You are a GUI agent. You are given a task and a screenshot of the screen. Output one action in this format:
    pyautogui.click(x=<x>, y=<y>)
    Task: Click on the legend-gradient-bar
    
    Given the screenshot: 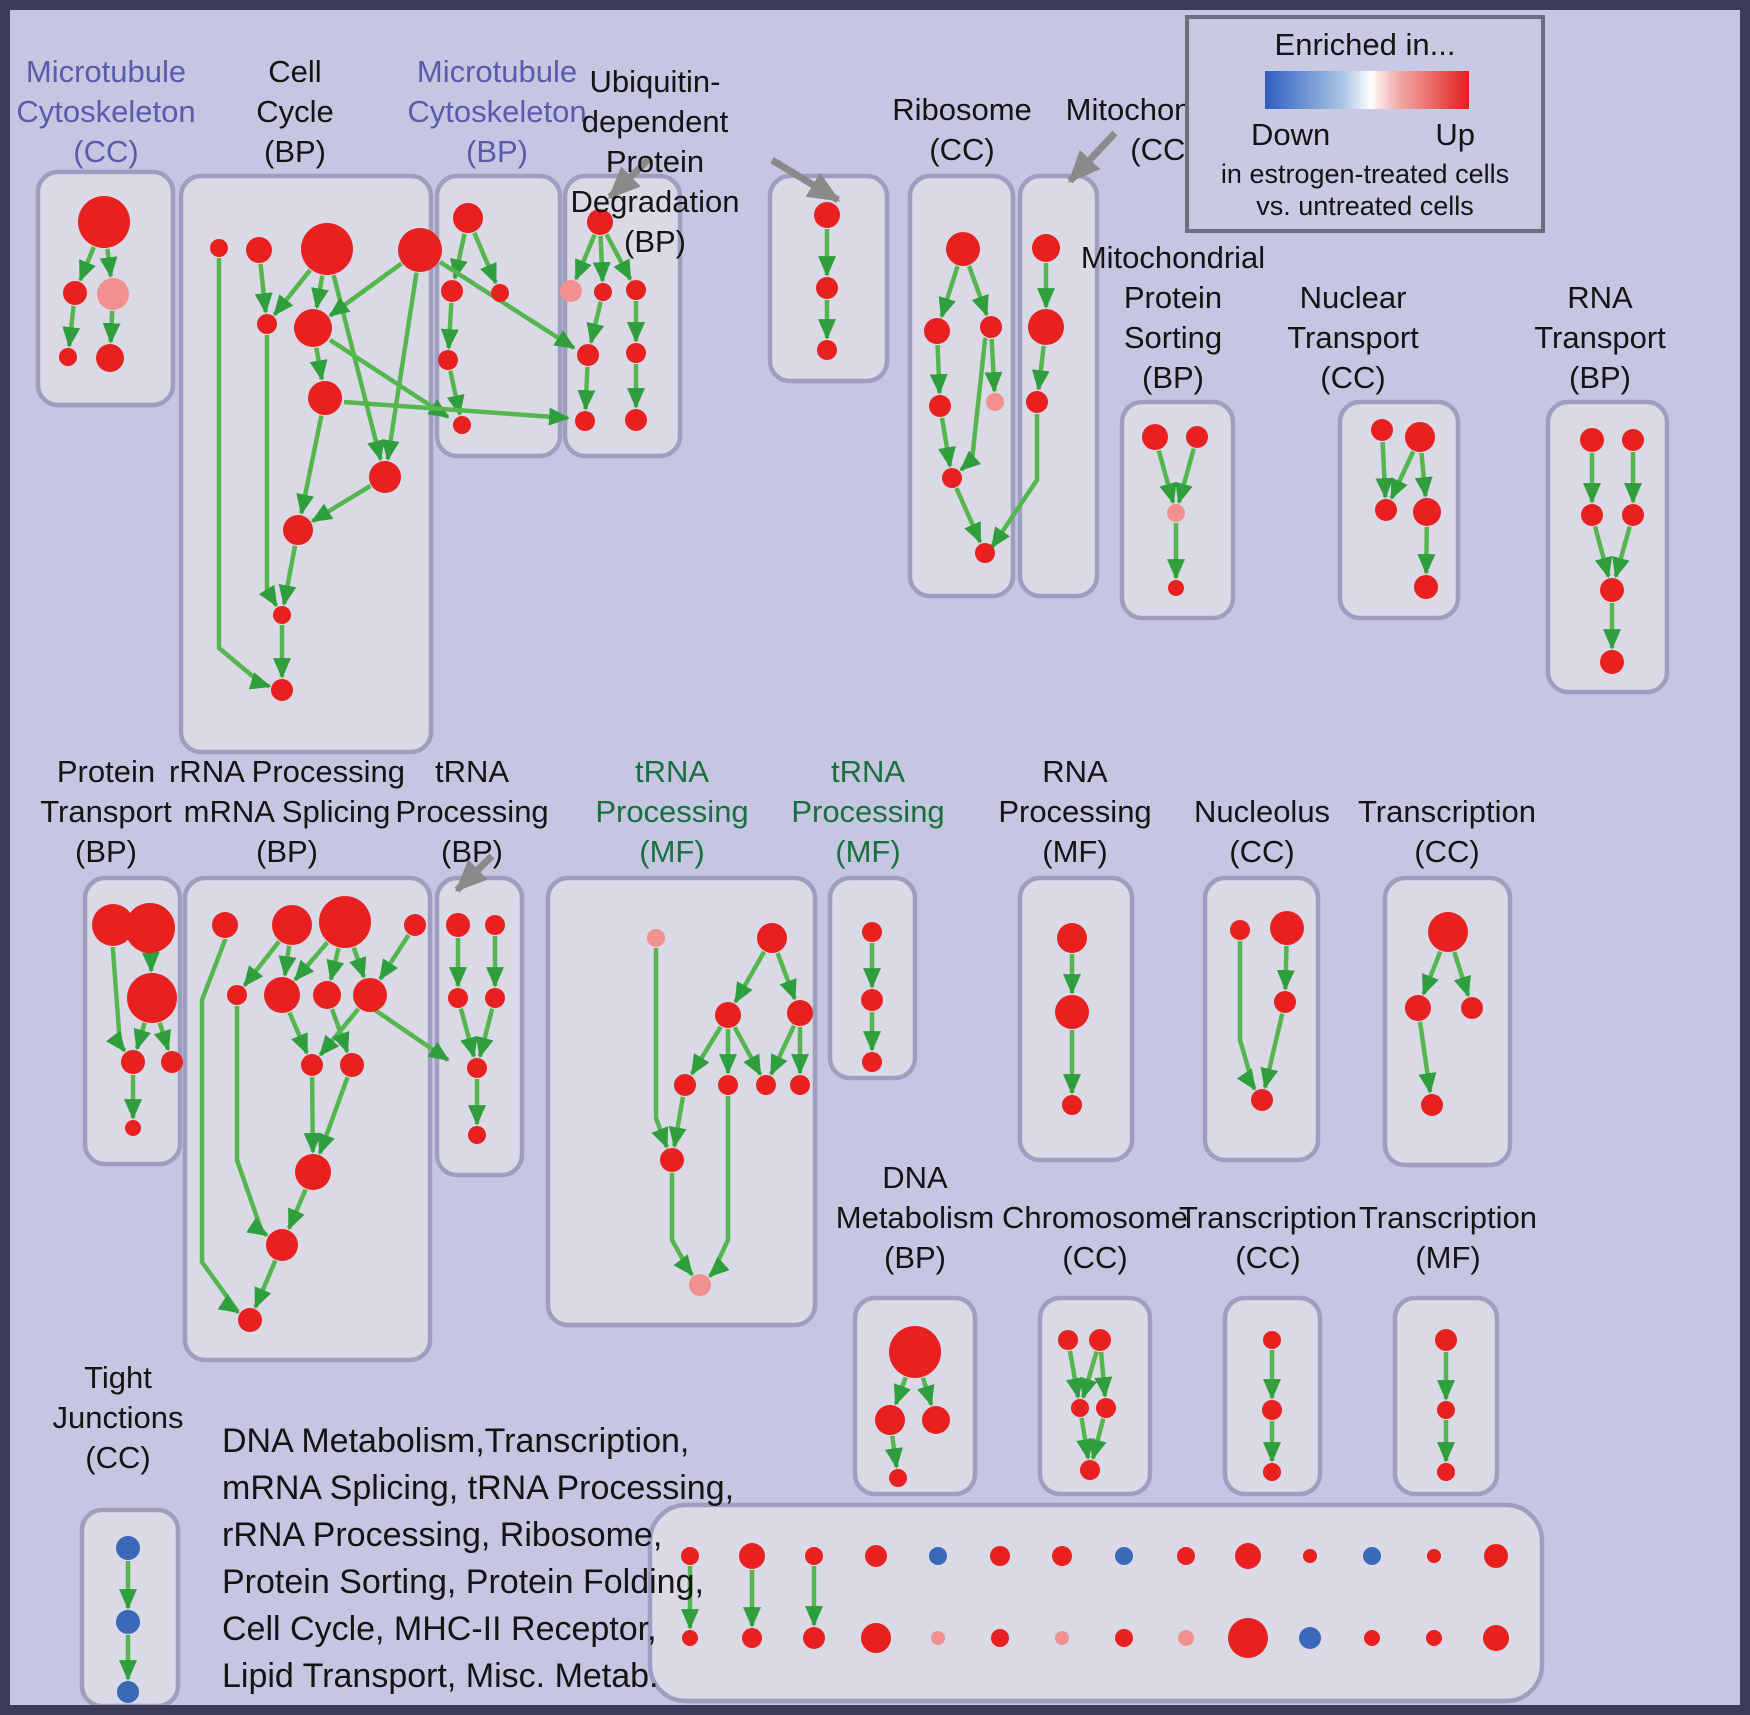 What is the action you would take?
    pyautogui.click(x=1367, y=90)
    